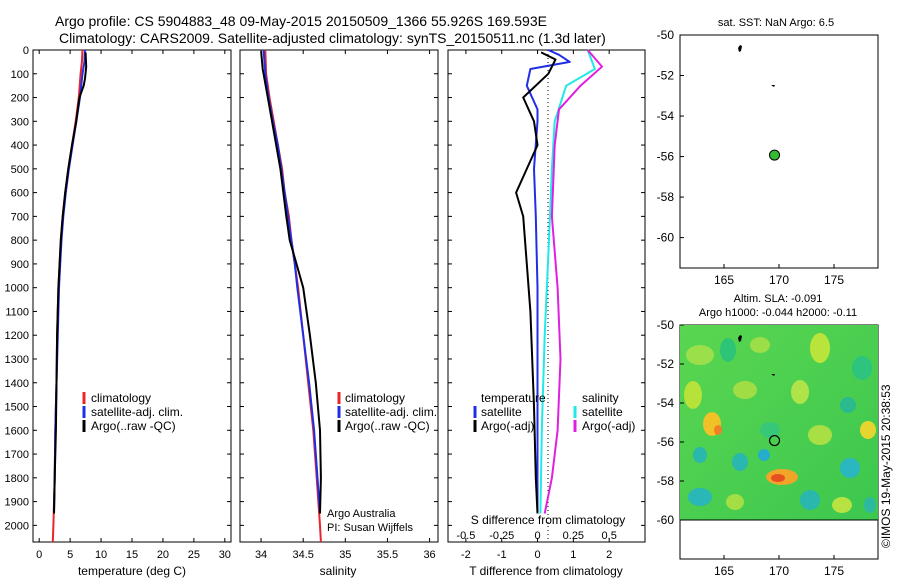 Image resolution: width=900 pixels, height=580 pixels. I want to click on s-diff-tick-label: -0.5, so click(465, 536).